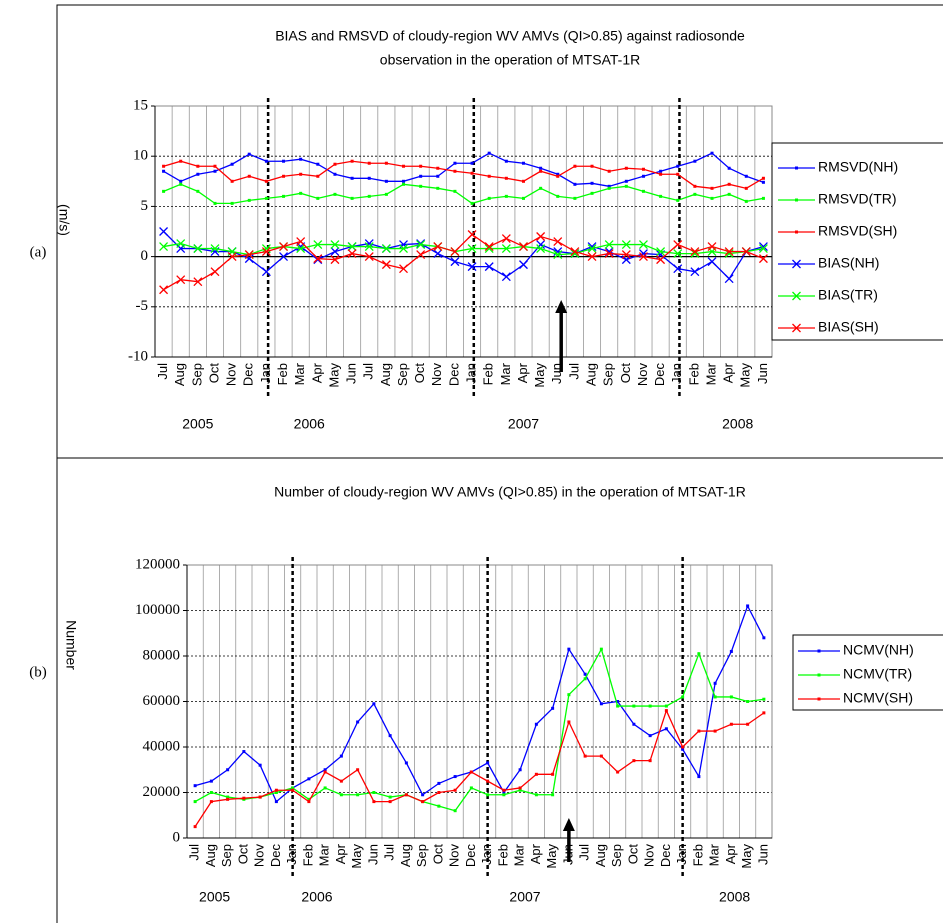 The image size is (943, 923). I want to click on legend-label: RMSVD(SH), so click(857, 231).